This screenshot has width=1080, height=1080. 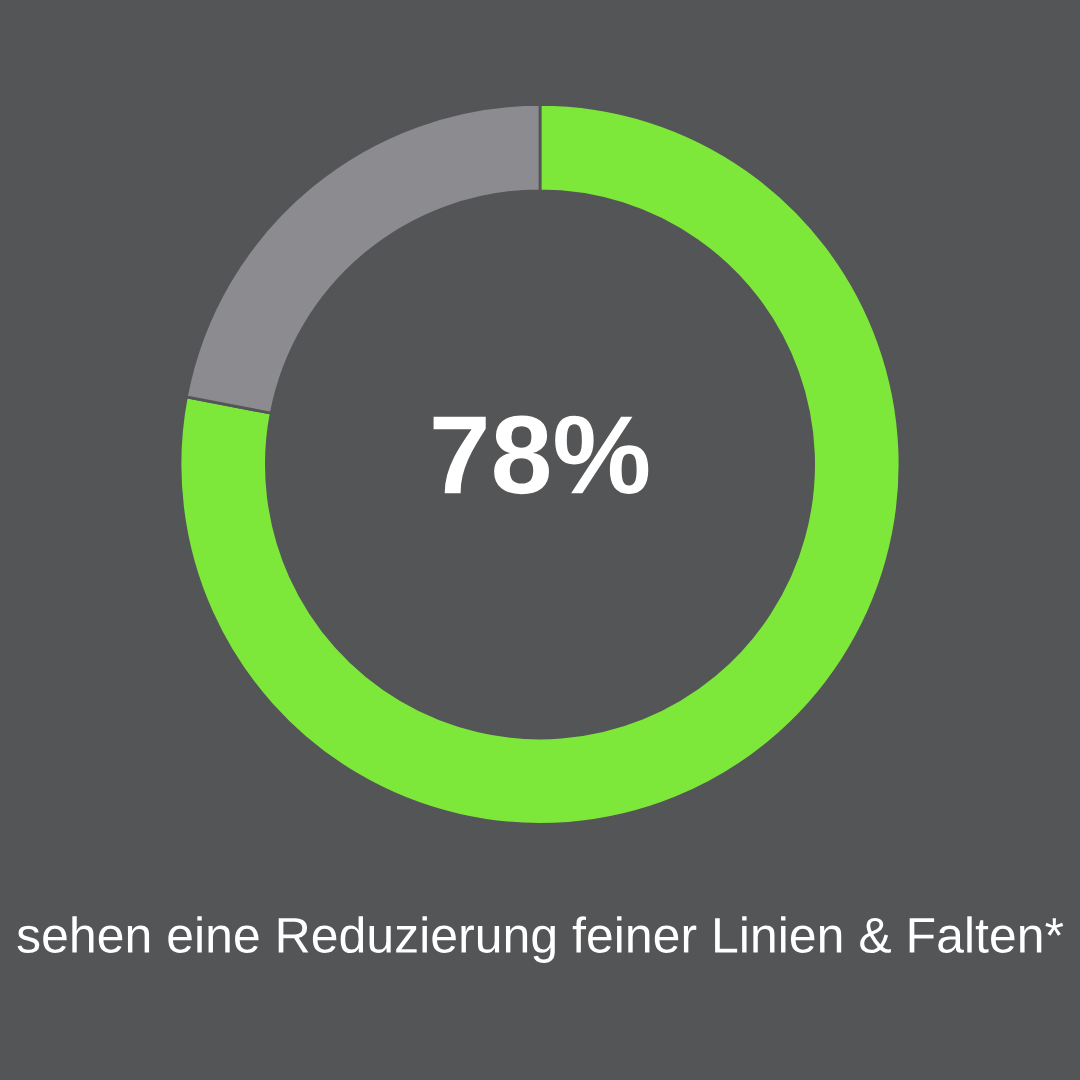 I want to click on text: sehen eine Reduzierung feiner Linien & Falten*, so click(x=540, y=939).